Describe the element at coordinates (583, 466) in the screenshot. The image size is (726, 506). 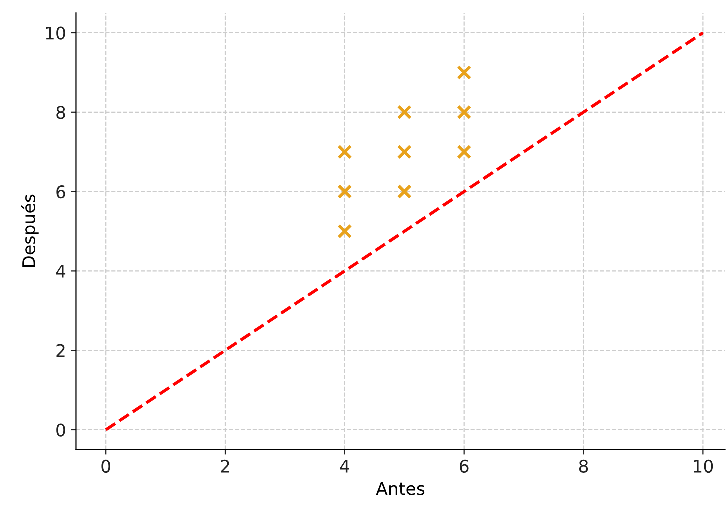
I see `x-tick-label: 8` at that location.